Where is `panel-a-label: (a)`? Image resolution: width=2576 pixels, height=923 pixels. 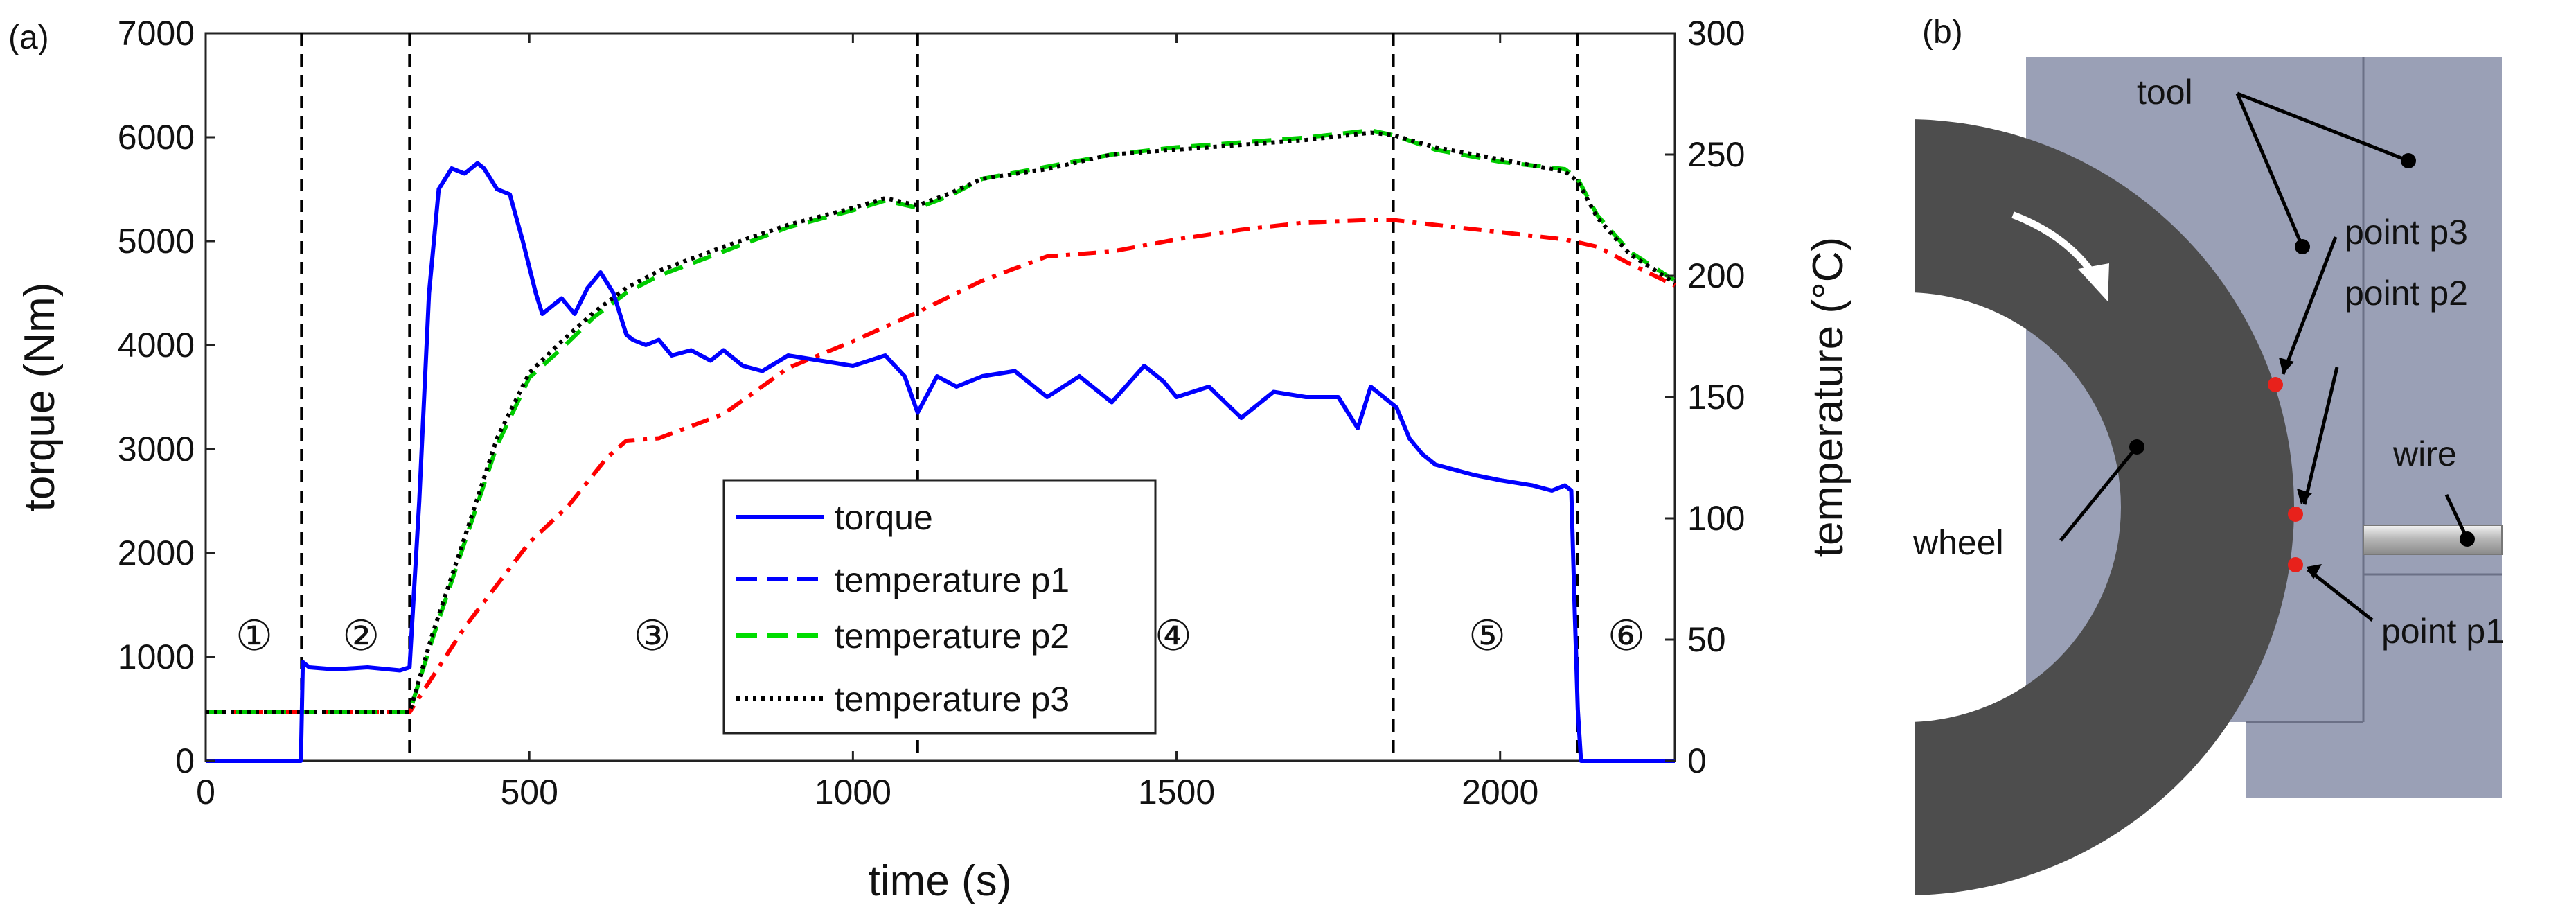 panel-a-label: (a) is located at coordinates (28, 37).